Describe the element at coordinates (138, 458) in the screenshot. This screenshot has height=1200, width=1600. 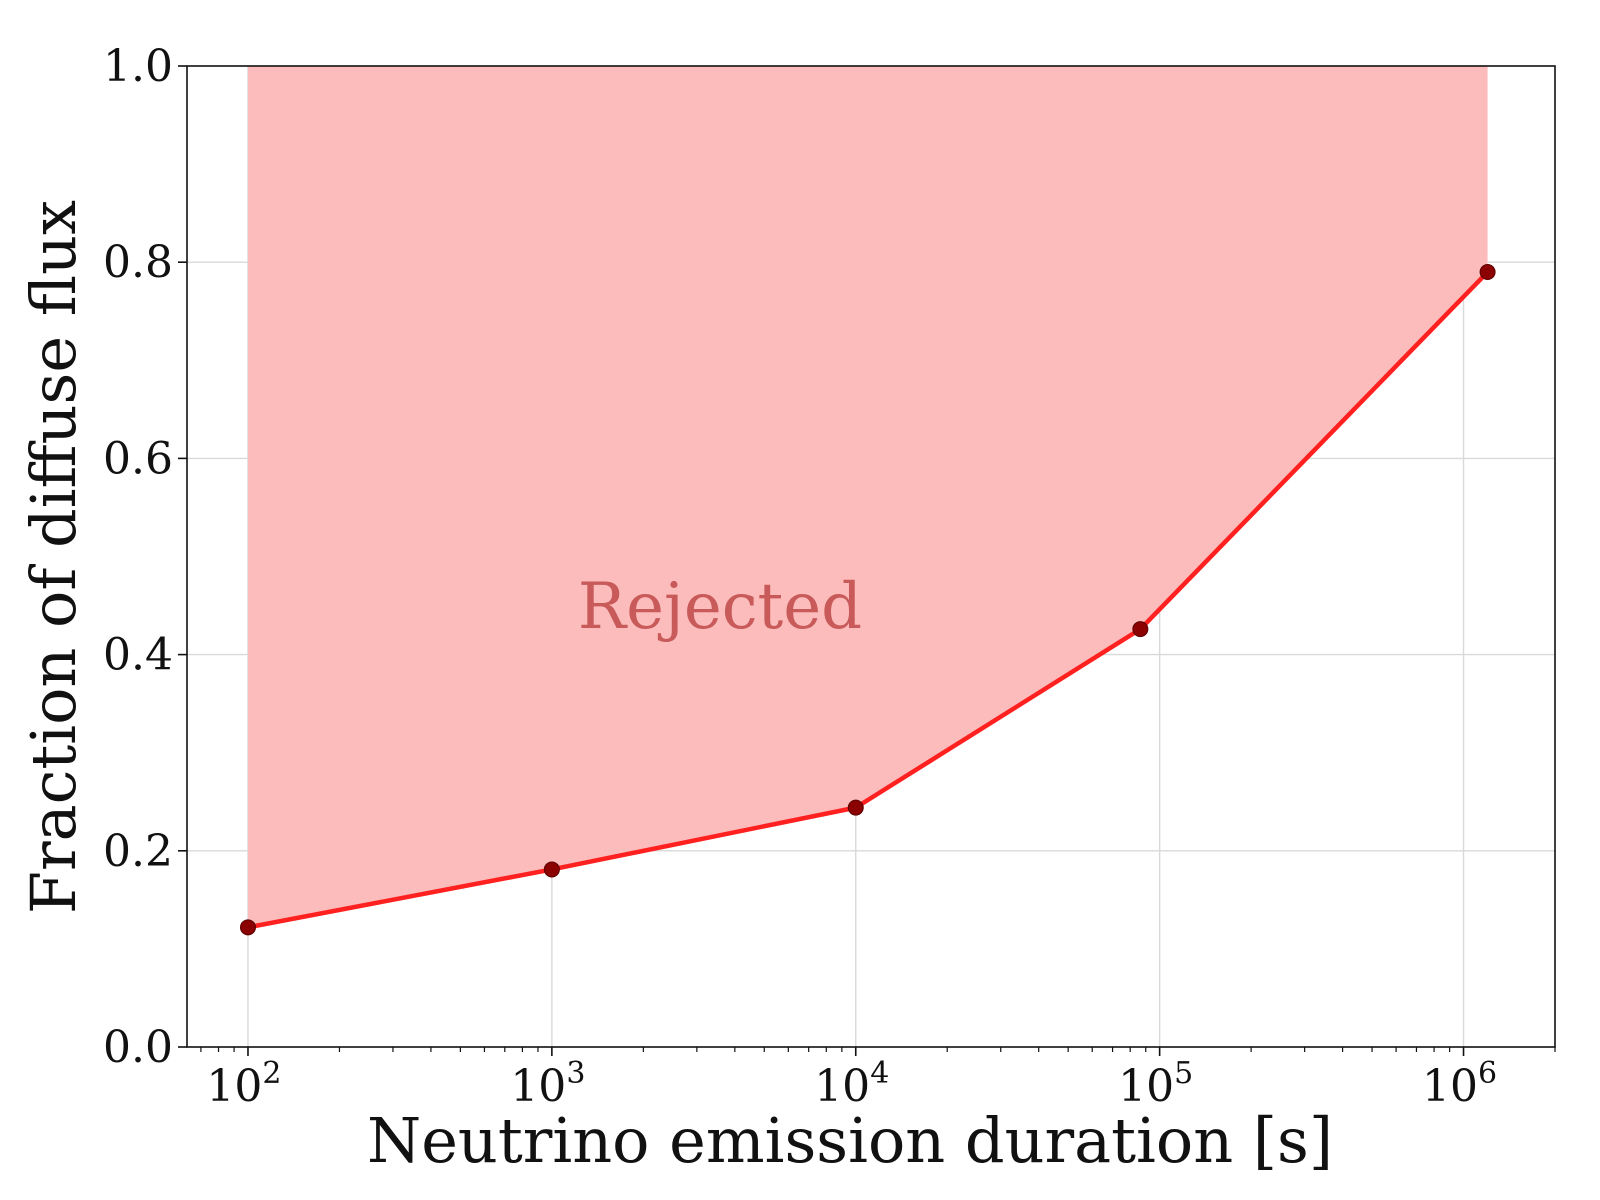
I see `y-tick-label: 0.6` at that location.